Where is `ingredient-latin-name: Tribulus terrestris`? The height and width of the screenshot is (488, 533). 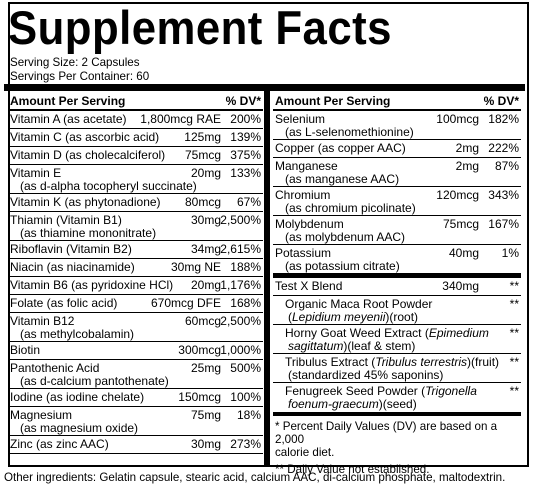
ingredient-latin-name: Tribulus terrestris is located at coordinates (421, 362).